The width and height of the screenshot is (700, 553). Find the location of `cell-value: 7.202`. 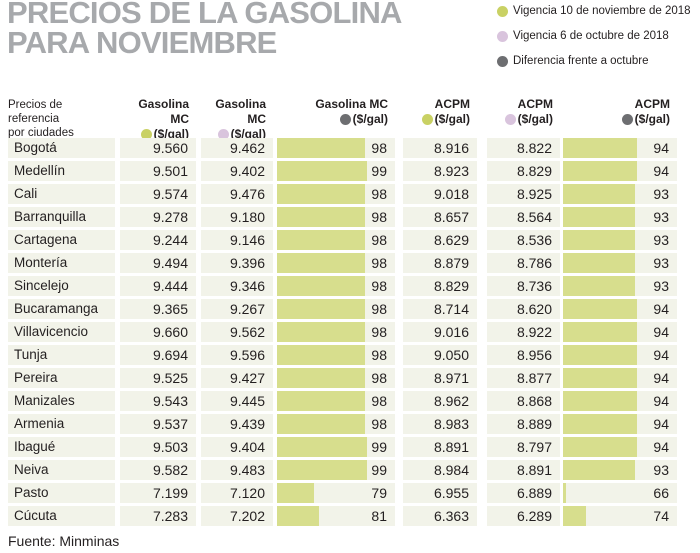

cell-value: 7.202 is located at coordinates (247, 516).